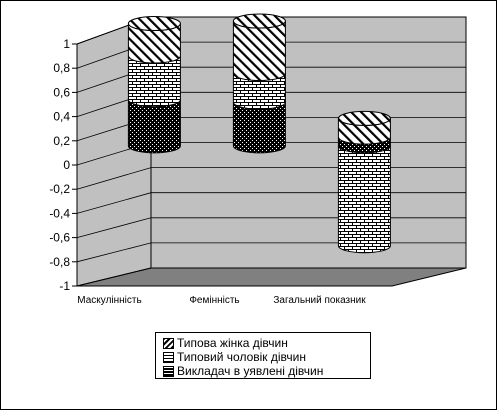 The width and height of the screenshot is (499, 412). What do you see at coordinates (59, 262) in the screenshot?
I see `y-tick-label: -0,8` at bounding box center [59, 262].